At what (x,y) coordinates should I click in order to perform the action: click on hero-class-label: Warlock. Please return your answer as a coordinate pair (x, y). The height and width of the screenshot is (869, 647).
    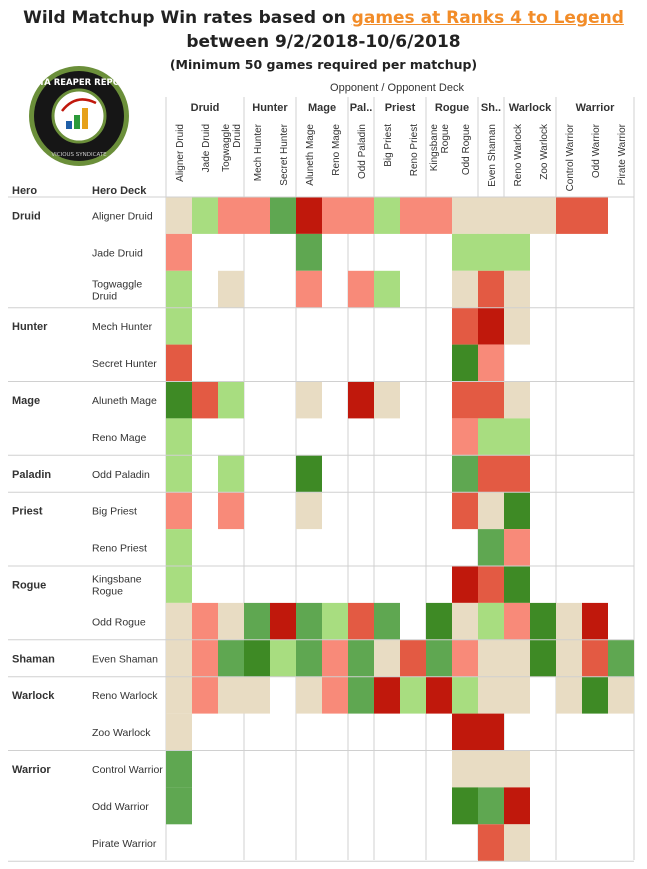
    Looking at the image, I should click on (33, 696).